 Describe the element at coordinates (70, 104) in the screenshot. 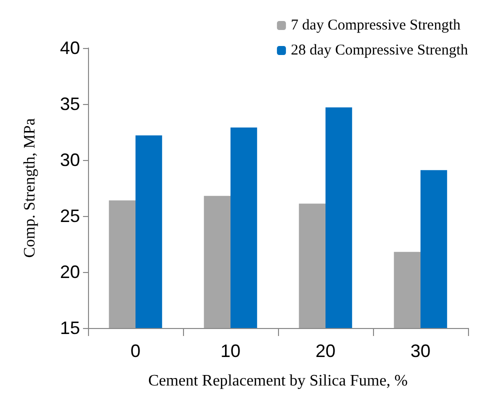

I see `y-tick-label: 35` at that location.